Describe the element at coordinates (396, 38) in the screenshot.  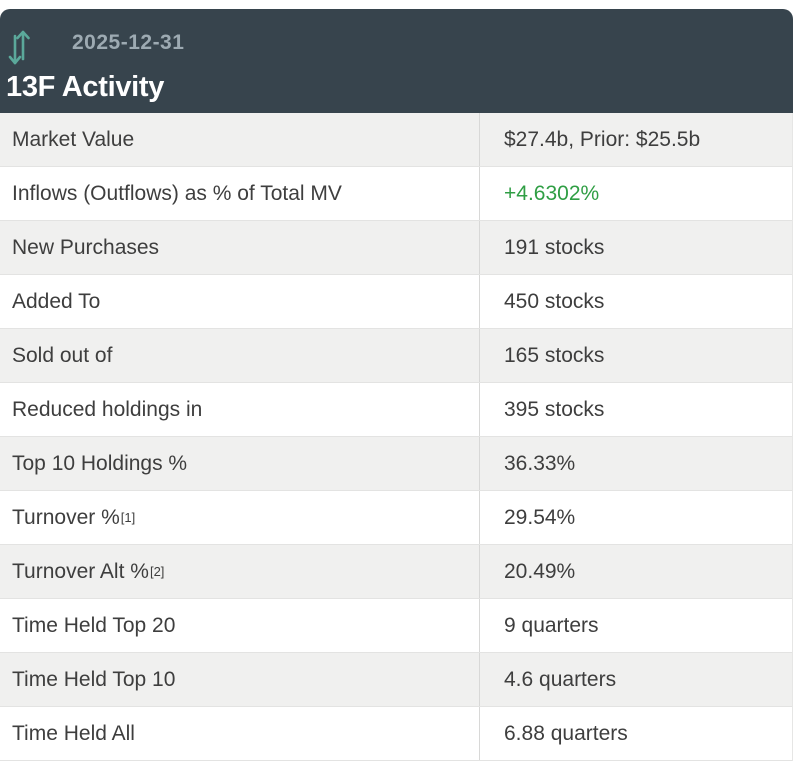
I see `header-top-row: 2025-12-31` at that location.